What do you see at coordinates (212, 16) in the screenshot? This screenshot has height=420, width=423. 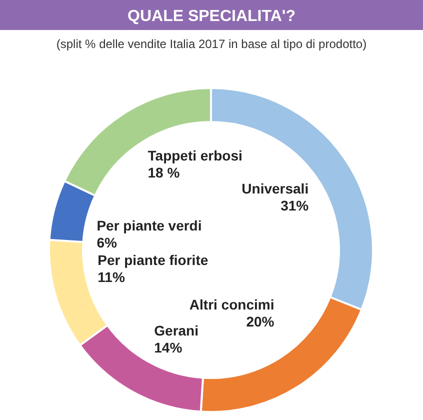 I see `chart-title: QUALE SPECIALITA'?` at bounding box center [212, 16].